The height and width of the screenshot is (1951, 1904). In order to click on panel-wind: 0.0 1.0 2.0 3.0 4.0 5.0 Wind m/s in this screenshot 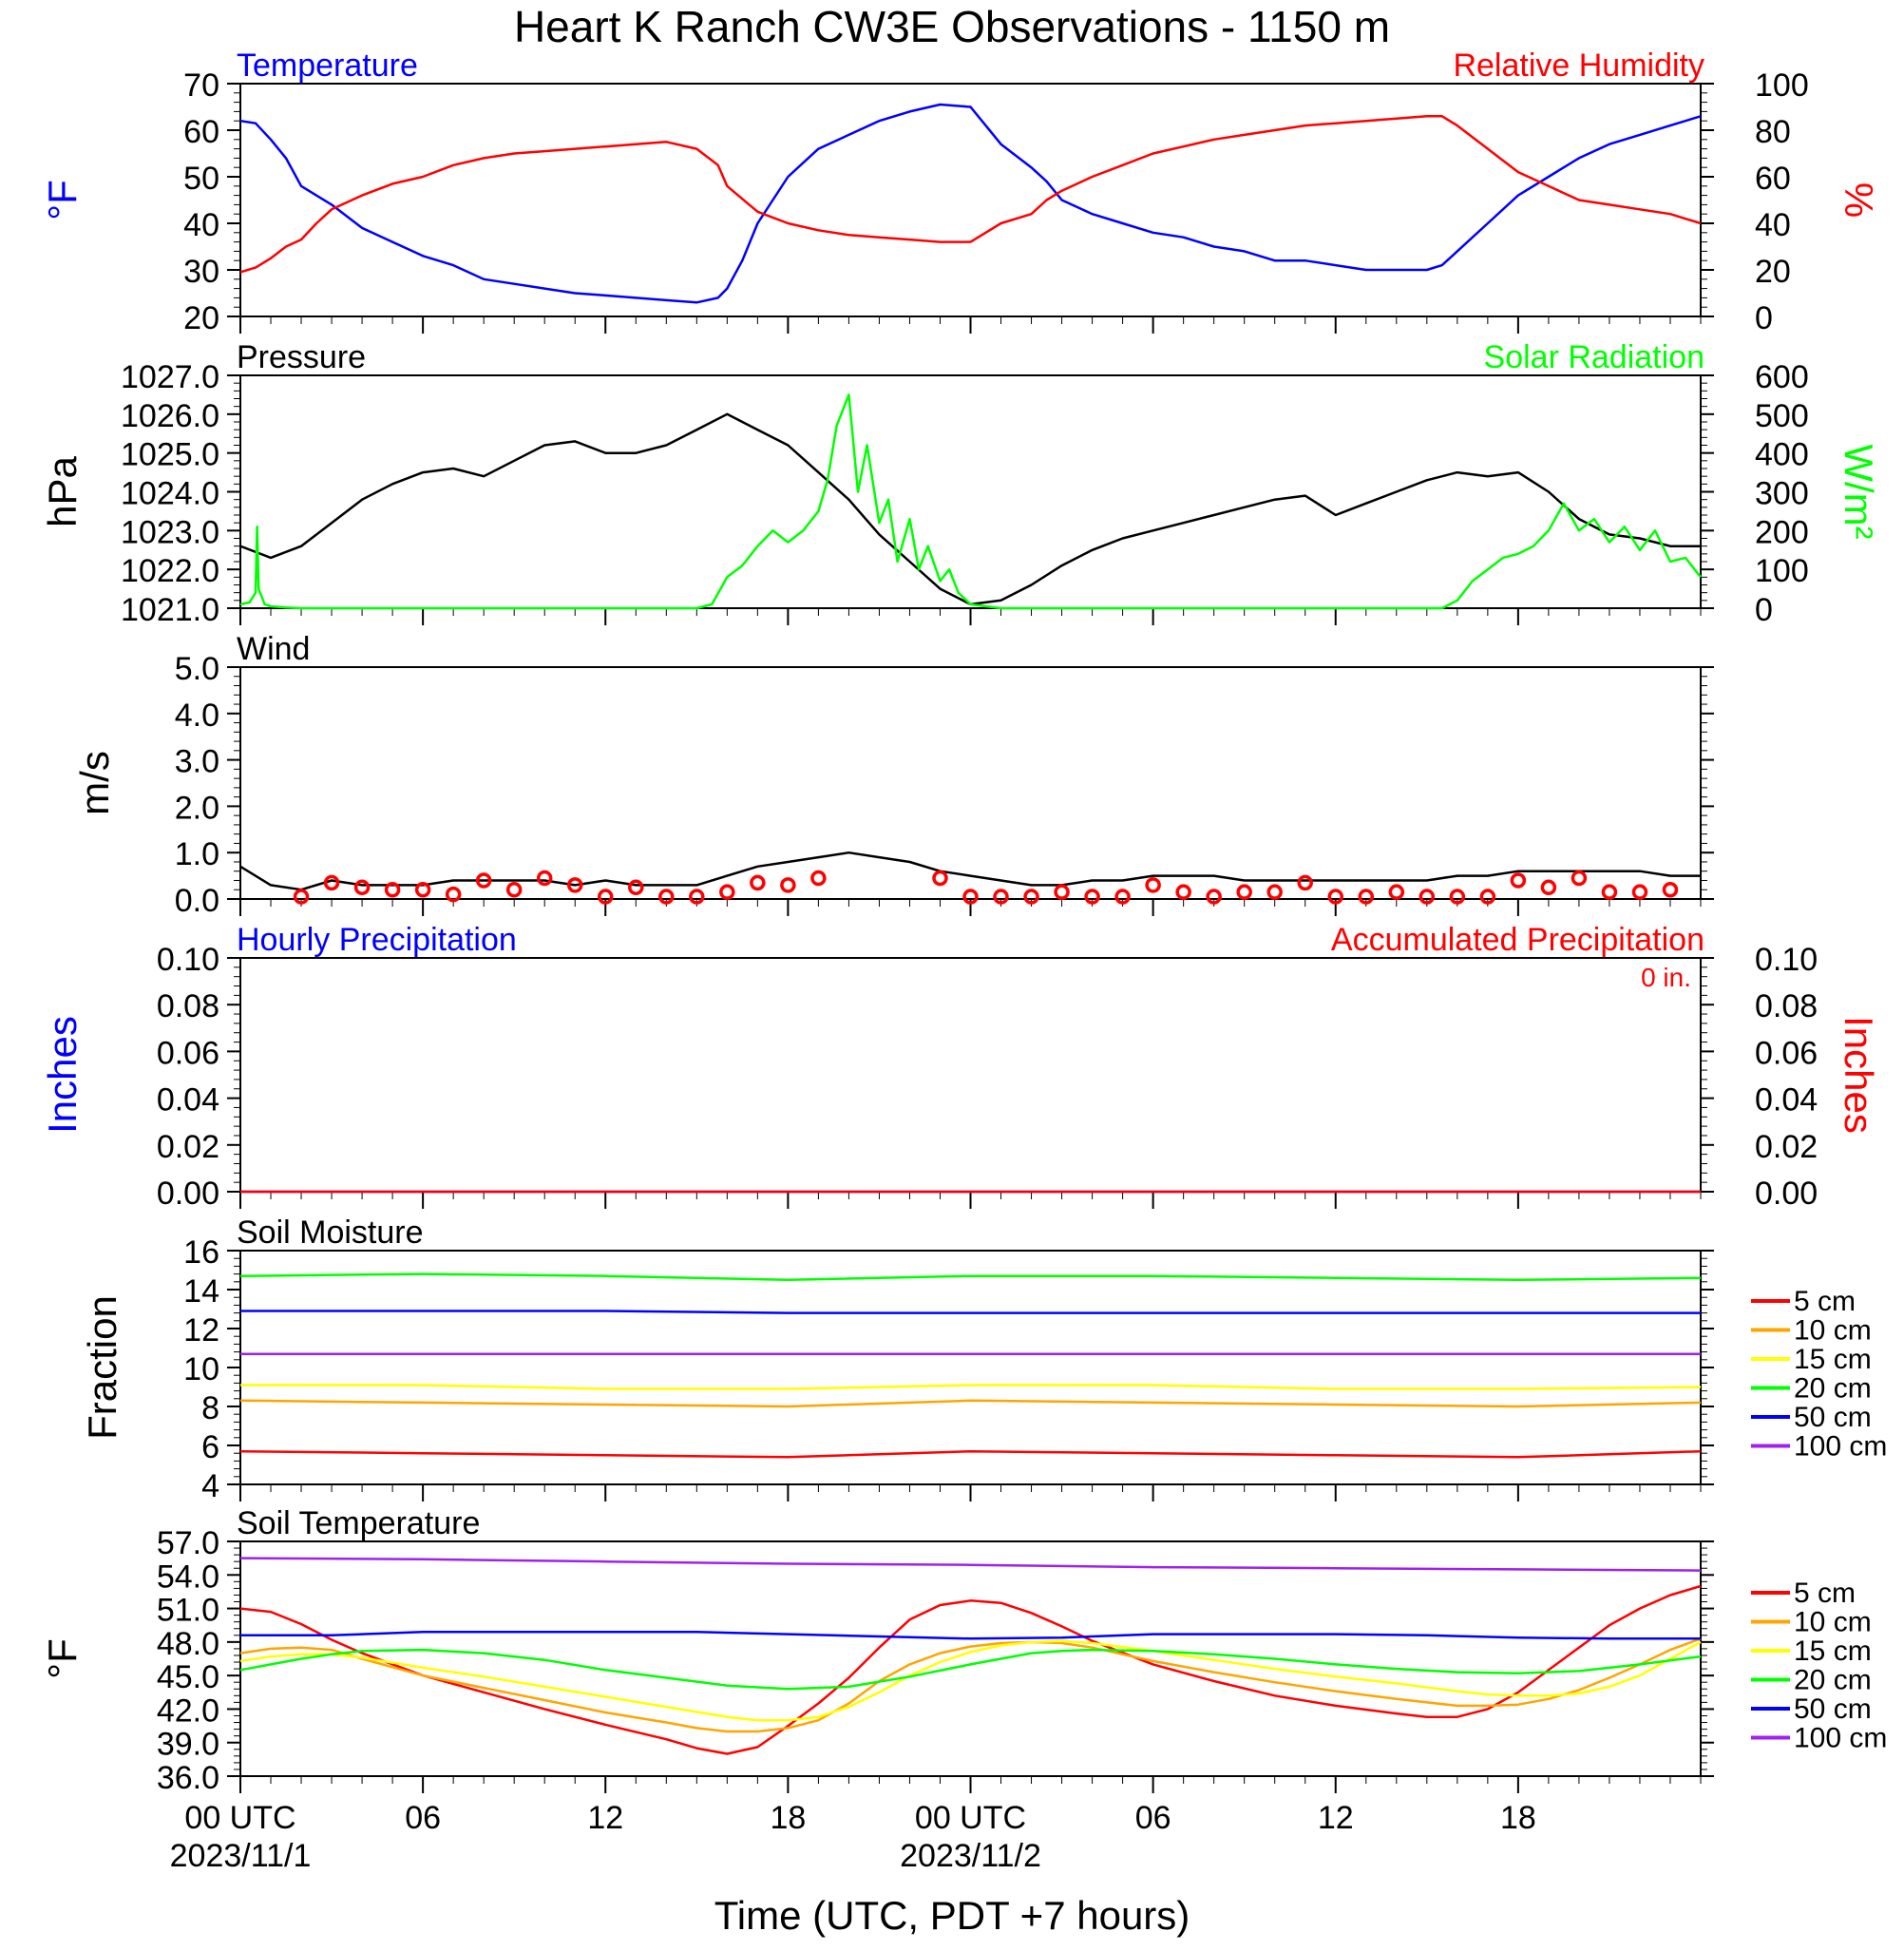, I will do `click(893, 775)`.